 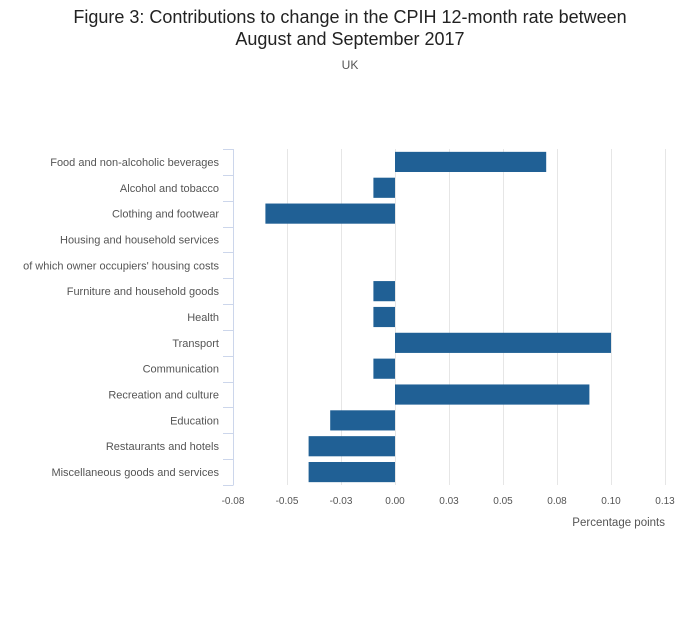 I want to click on category-label: Health, so click(x=203, y=318).